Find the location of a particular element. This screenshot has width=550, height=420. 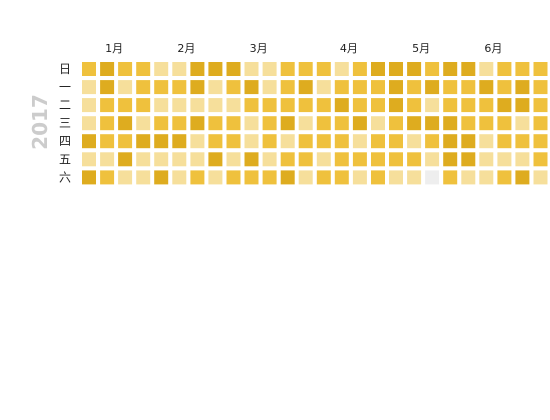

month-label: 3月 is located at coordinates (259, 48).